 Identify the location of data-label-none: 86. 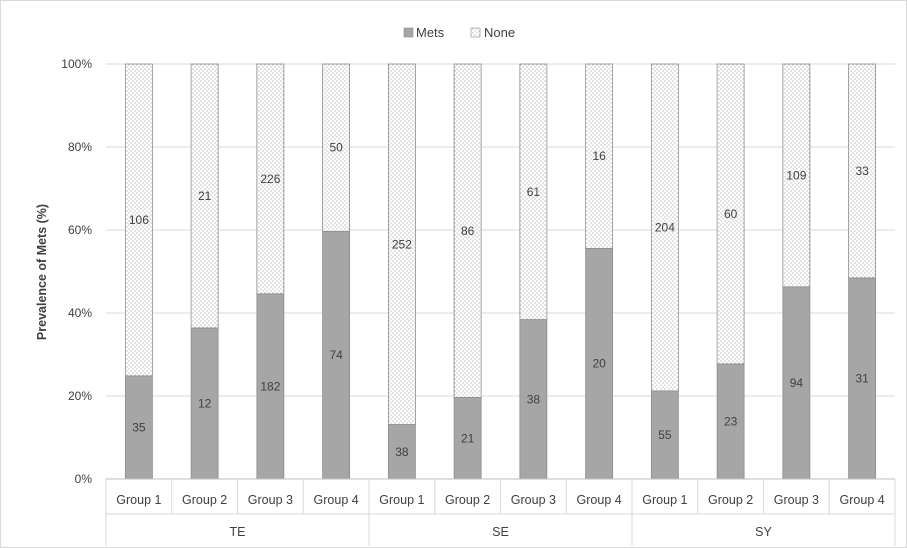
(468, 231).